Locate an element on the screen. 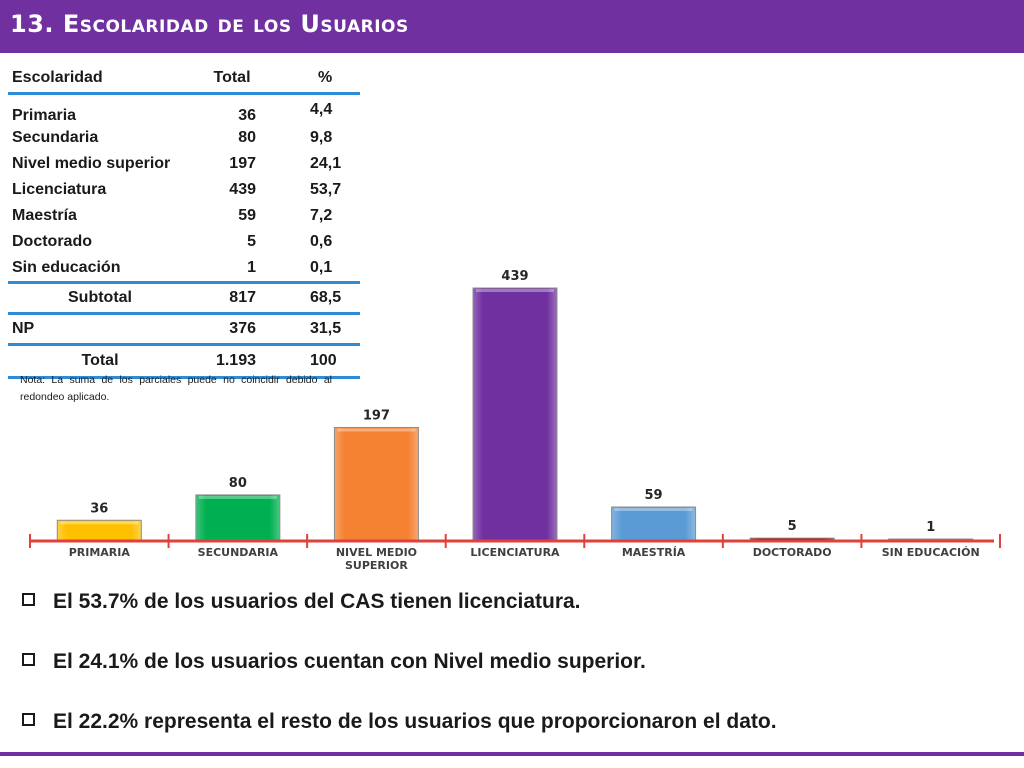 The width and height of the screenshot is (1024, 768). cell-total: 197 is located at coordinates (242, 163).